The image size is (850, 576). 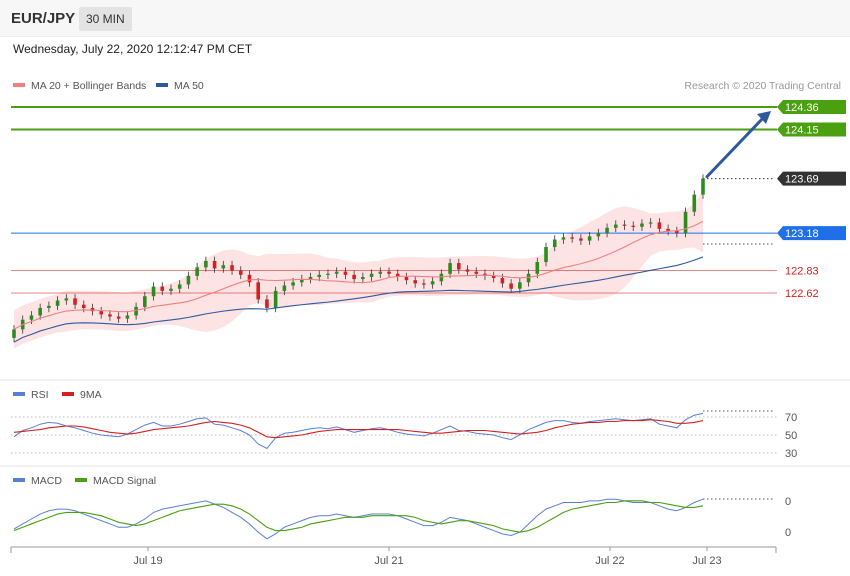 I want to click on price-label-3: 123.18, so click(x=802, y=234).